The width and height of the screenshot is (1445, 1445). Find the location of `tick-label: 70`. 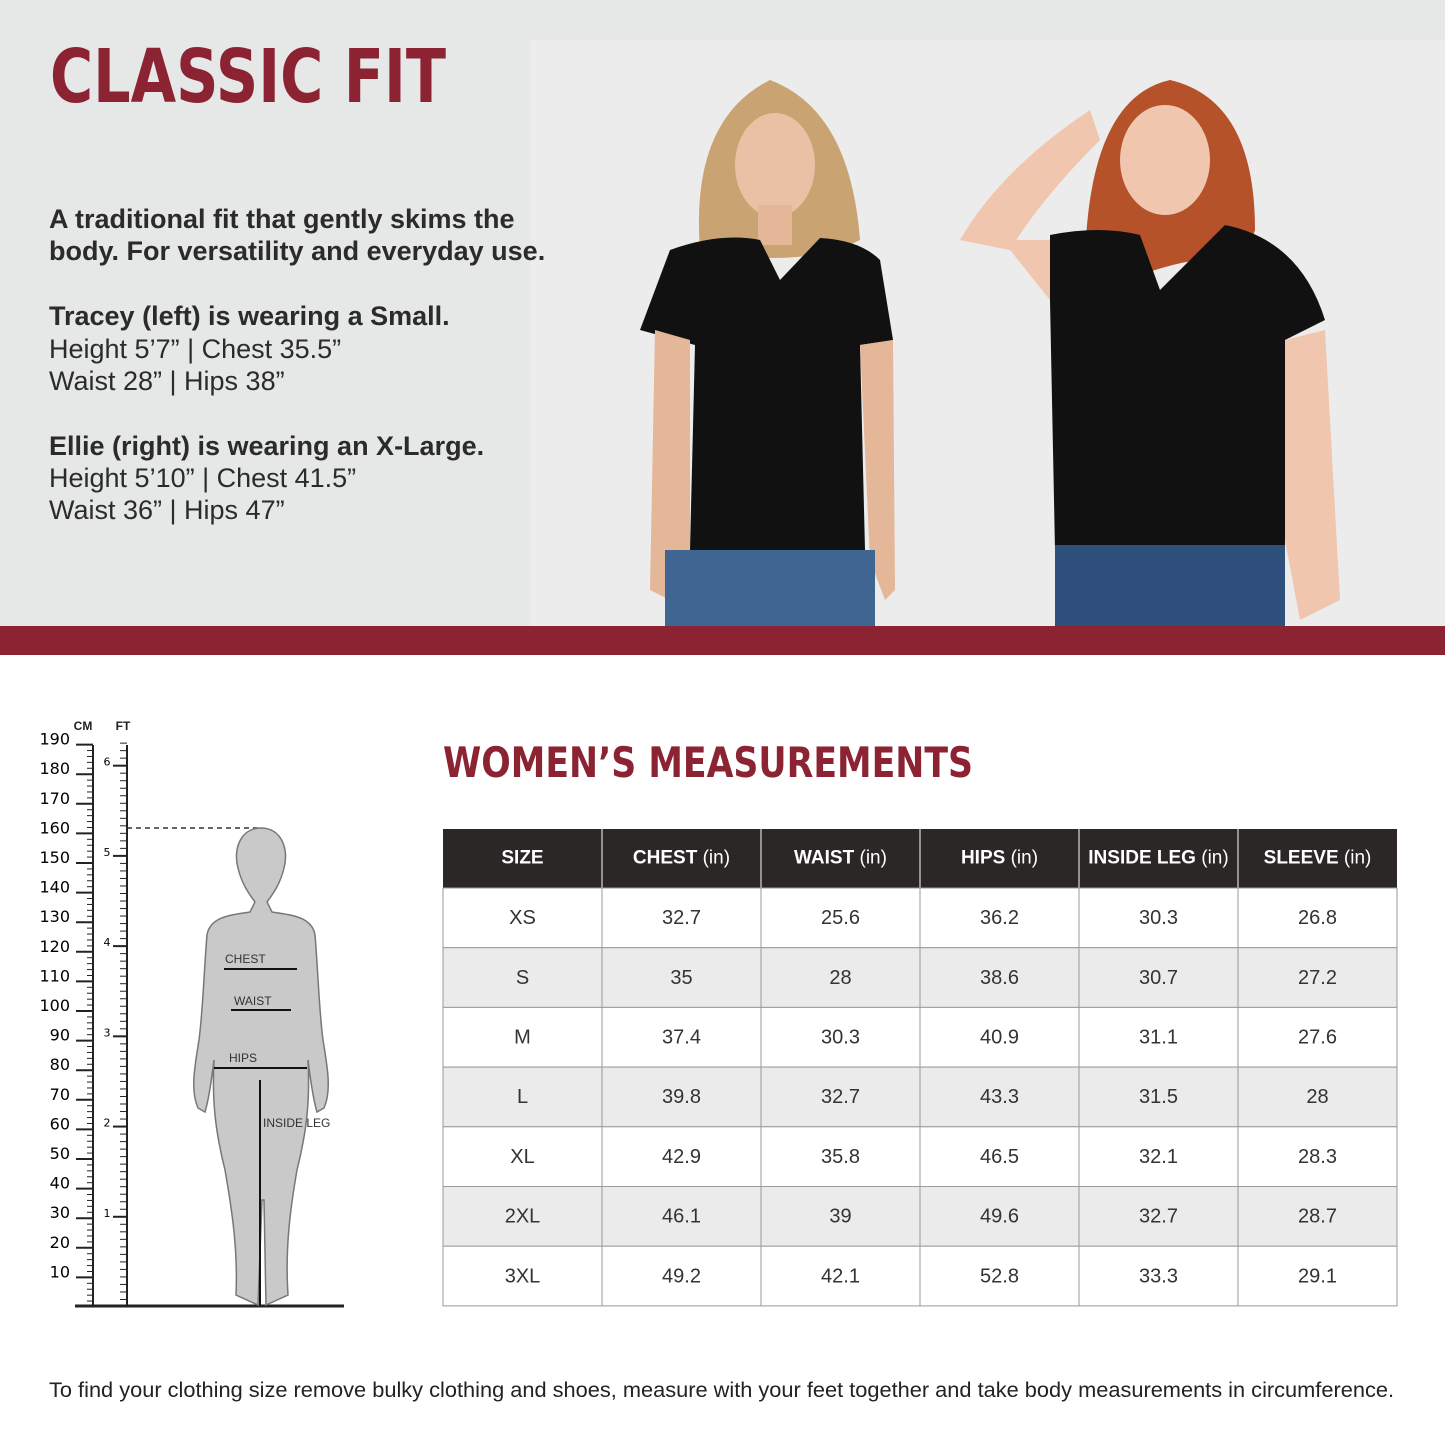

tick-label: 70 is located at coordinates (60, 1094).